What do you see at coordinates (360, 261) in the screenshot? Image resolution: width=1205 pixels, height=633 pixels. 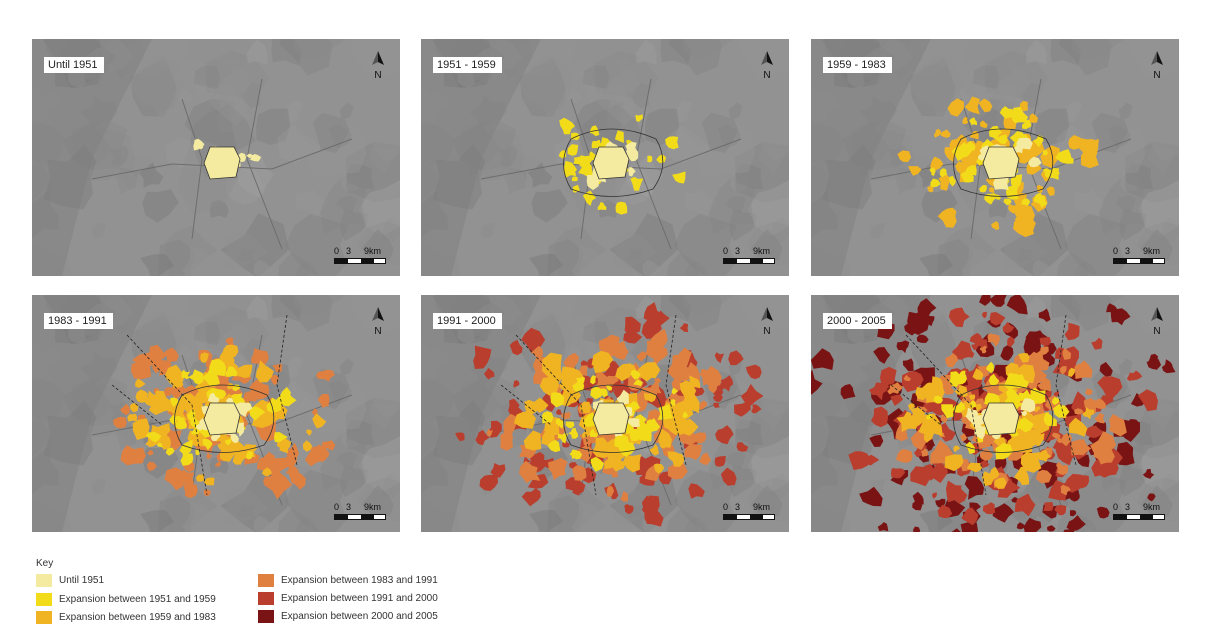 I see `scale-bar-graphic` at bounding box center [360, 261].